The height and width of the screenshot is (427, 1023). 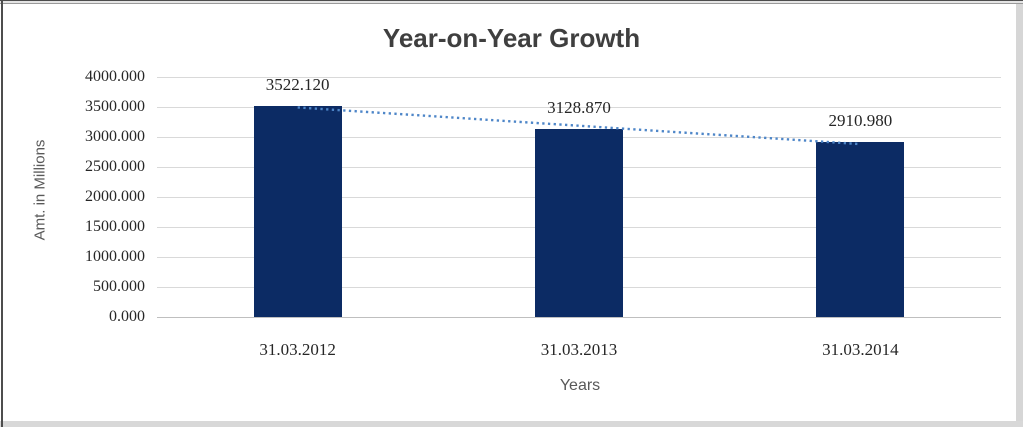 I want to click on bar-data-label: 3128.870, so click(x=579, y=108).